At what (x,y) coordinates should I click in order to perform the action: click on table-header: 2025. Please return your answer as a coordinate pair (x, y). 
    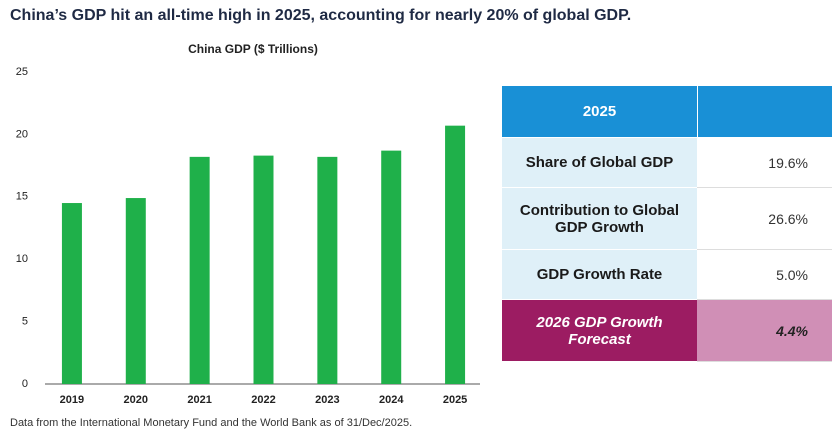
    Looking at the image, I should click on (599, 112).